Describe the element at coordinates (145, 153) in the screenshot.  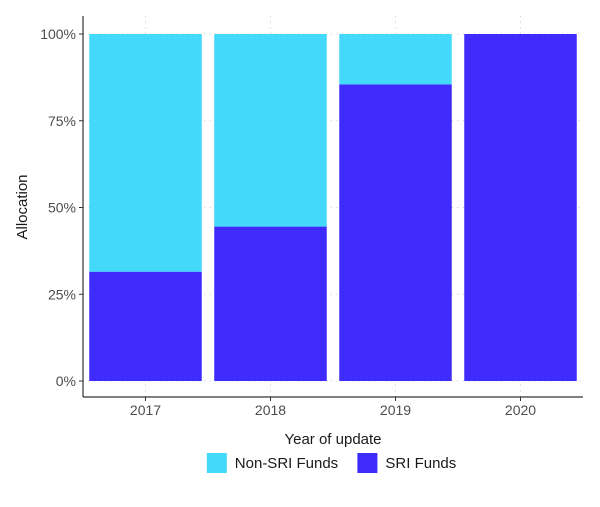
I see `bar-non-sri-funds-2017` at that location.